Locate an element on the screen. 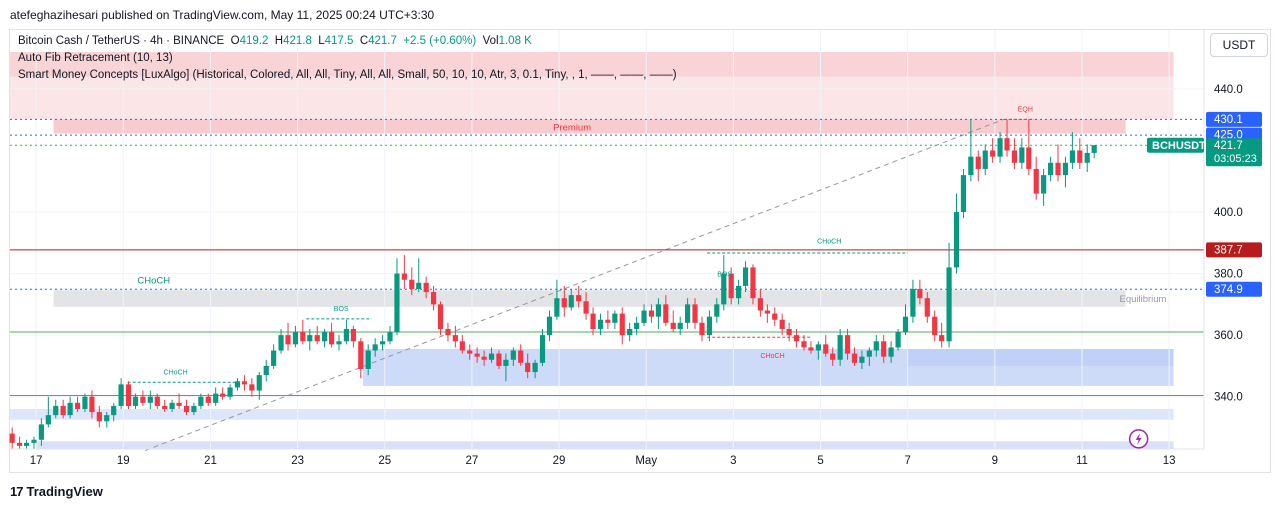  legend-close-label: C is located at coordinates (364, 41).